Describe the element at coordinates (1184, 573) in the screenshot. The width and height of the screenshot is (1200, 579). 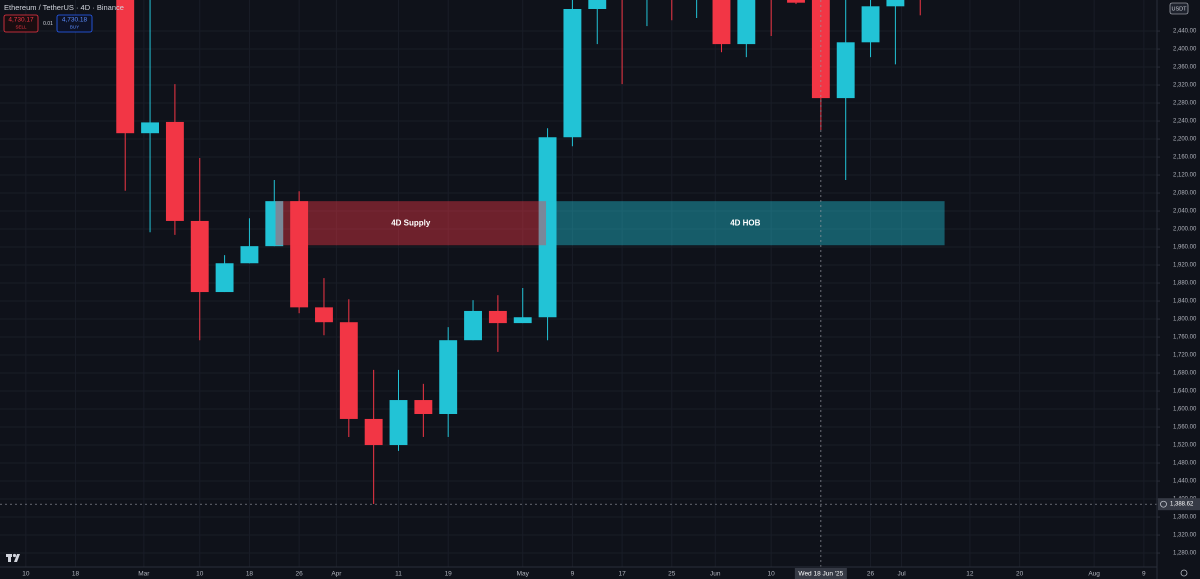
I see `settings-icon` at that location.